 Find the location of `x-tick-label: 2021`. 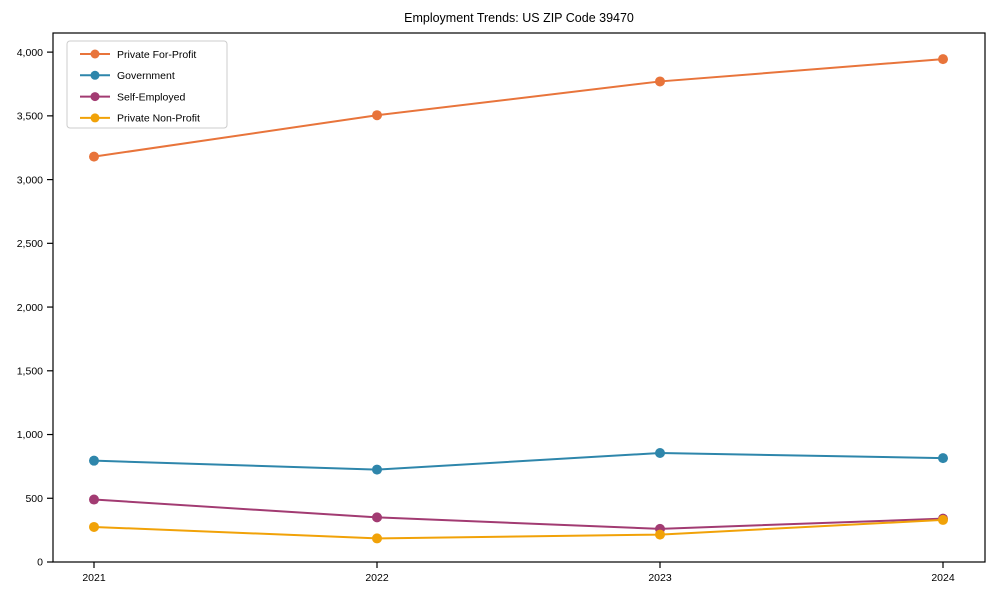

x-tick-label: 2021 is located at coordinates (94, 578).